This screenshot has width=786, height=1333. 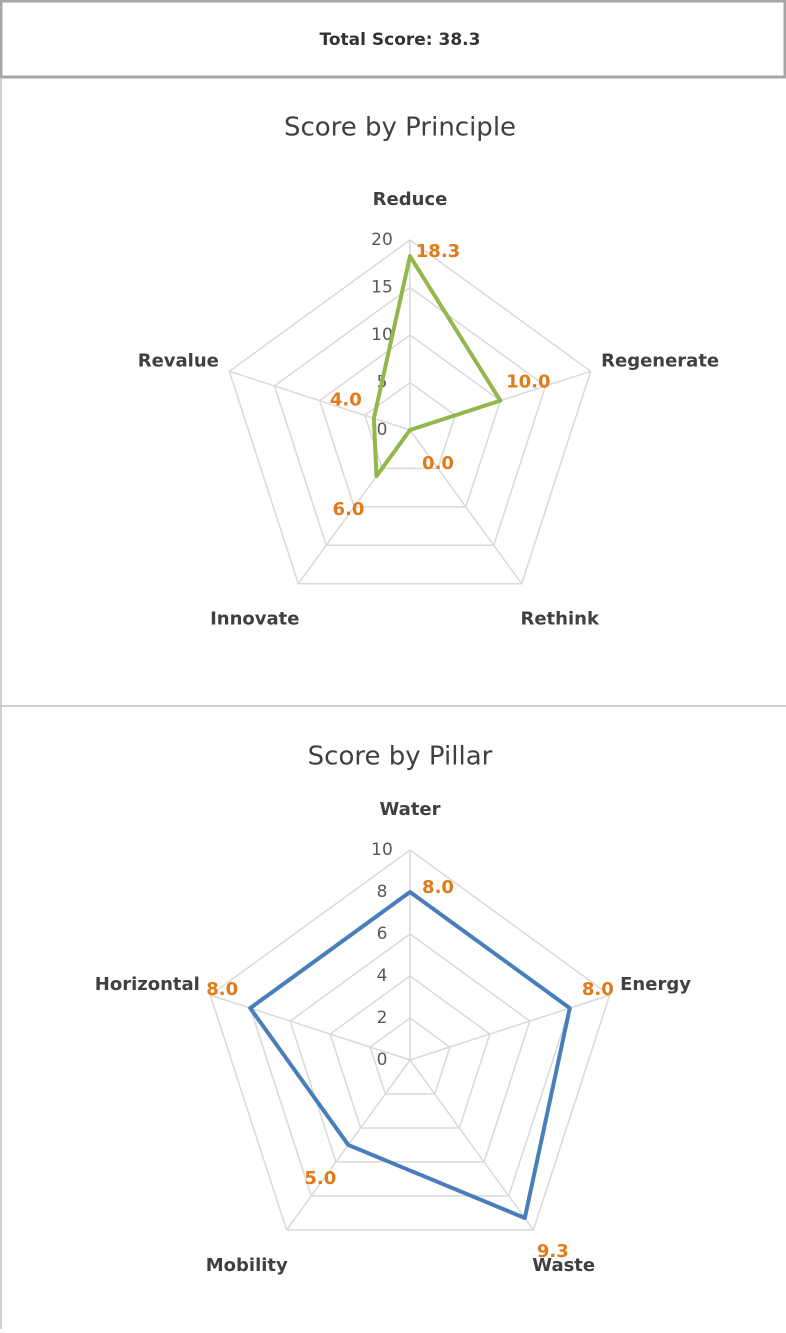 What do you see at coordinates (247, 1265) in the screenshot?
I see `category-label: Mobility` at bounding box center [247, 1265].